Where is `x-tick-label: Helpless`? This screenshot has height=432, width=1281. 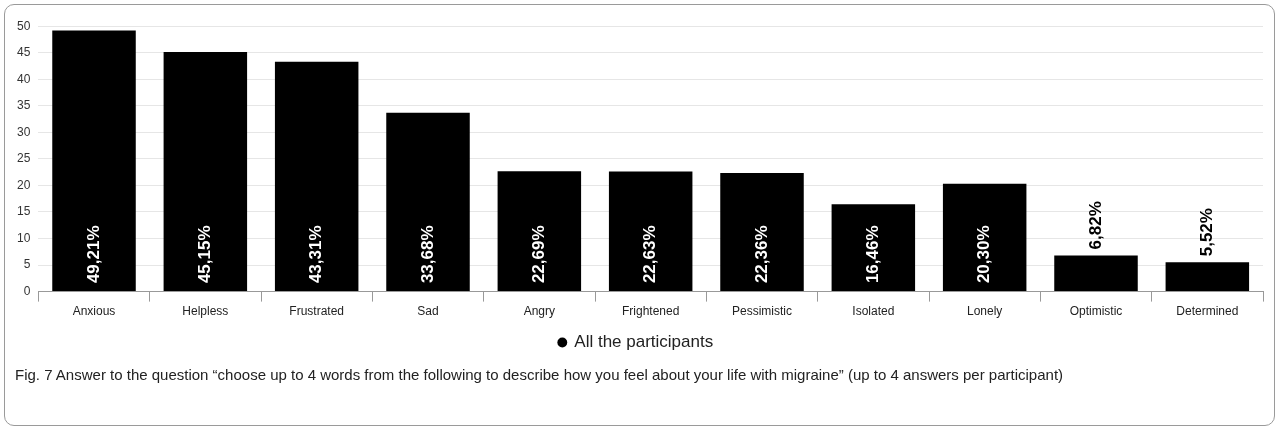 x-tick-label: Helpless is located at coordinates (205, 311).